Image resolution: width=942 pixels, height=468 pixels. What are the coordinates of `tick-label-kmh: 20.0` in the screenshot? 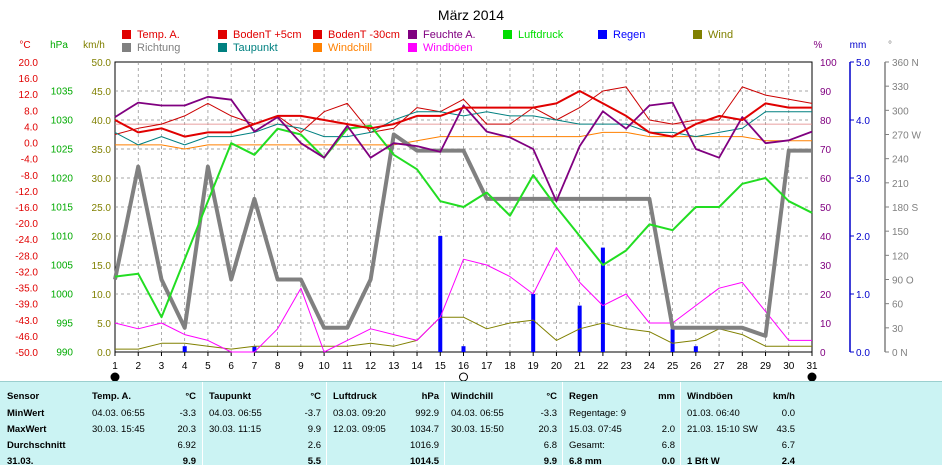 It's located at (102, 237).